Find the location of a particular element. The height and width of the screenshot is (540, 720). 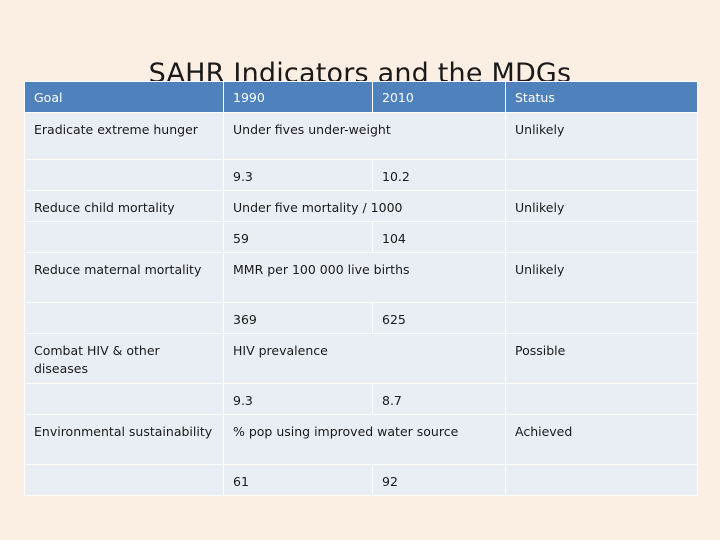

table-header-row: Goal 1990 2010 Status is located at coordinates (361, 97).